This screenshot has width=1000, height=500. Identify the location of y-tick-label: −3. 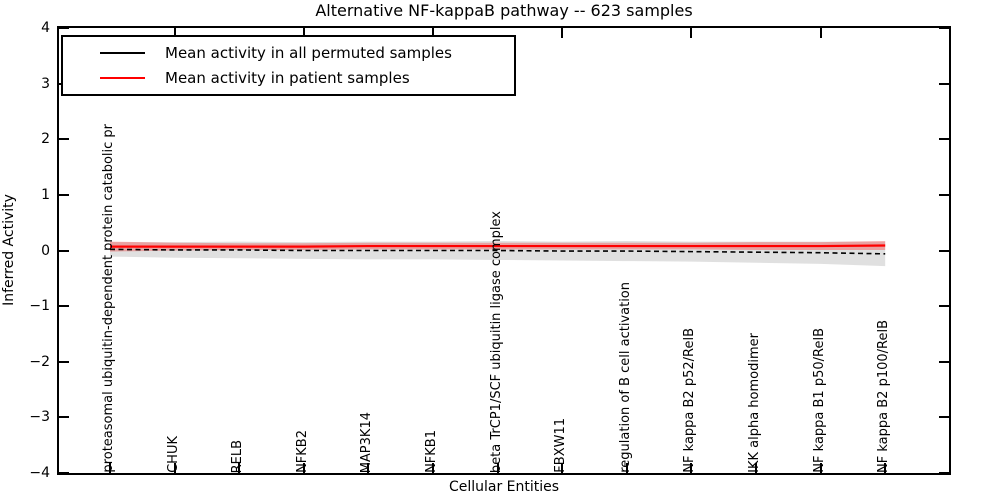
(39, 417).